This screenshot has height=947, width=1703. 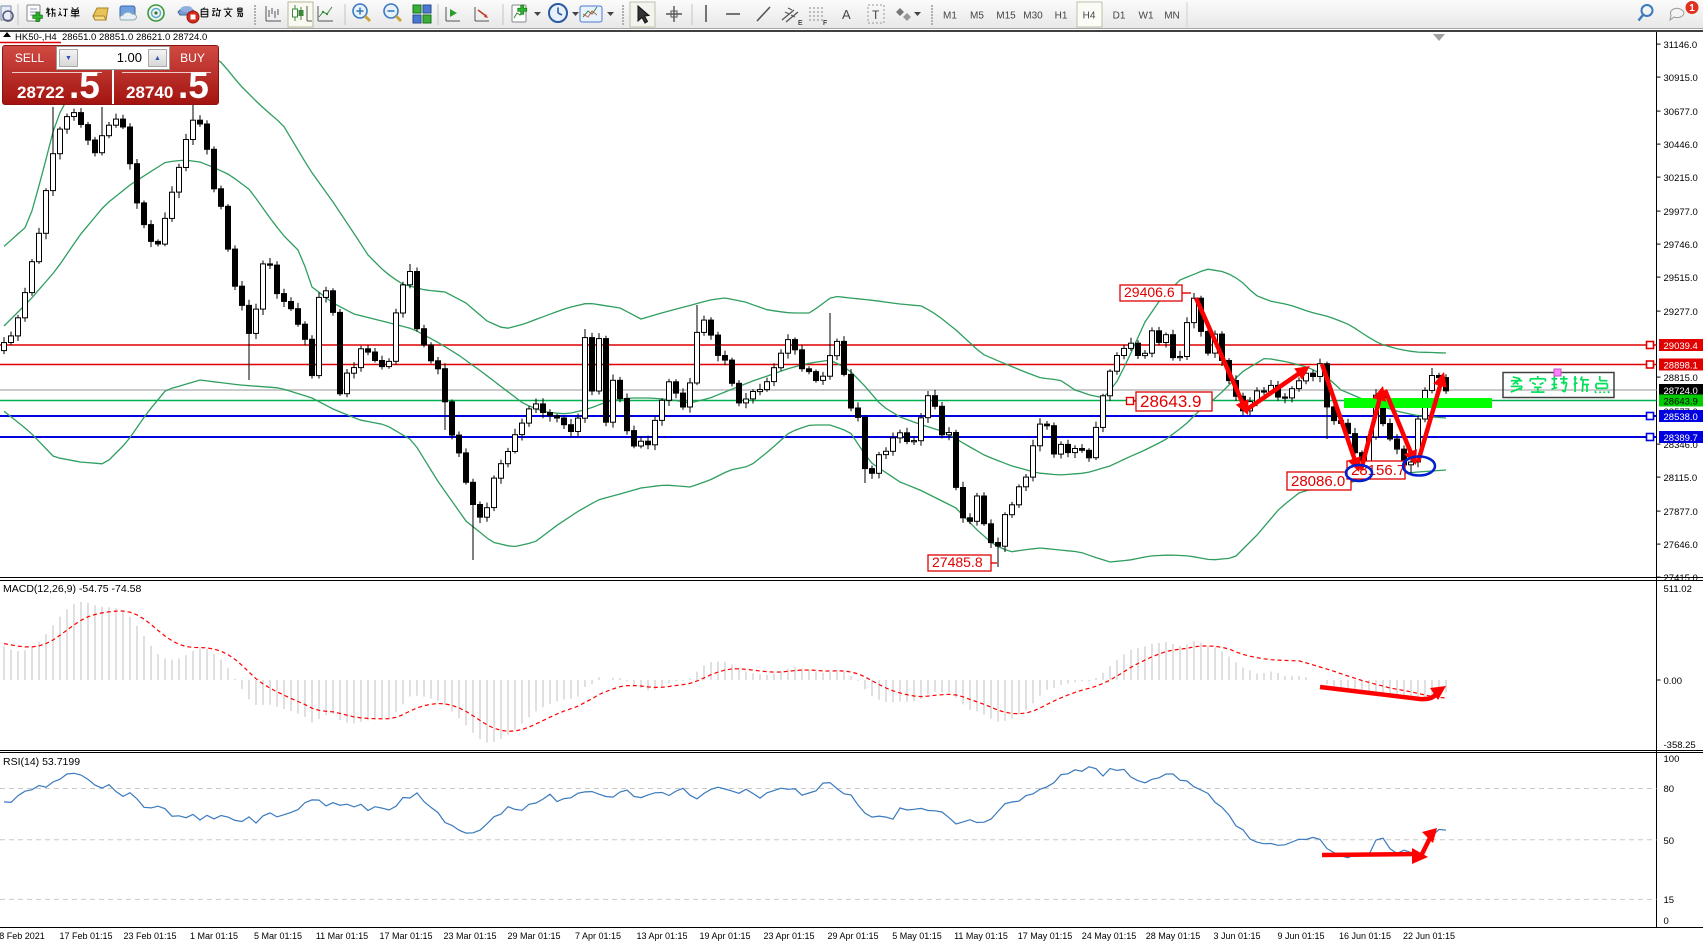 I want to click on svg-text: 8 Feb 2021, so click(x=22, y=936).